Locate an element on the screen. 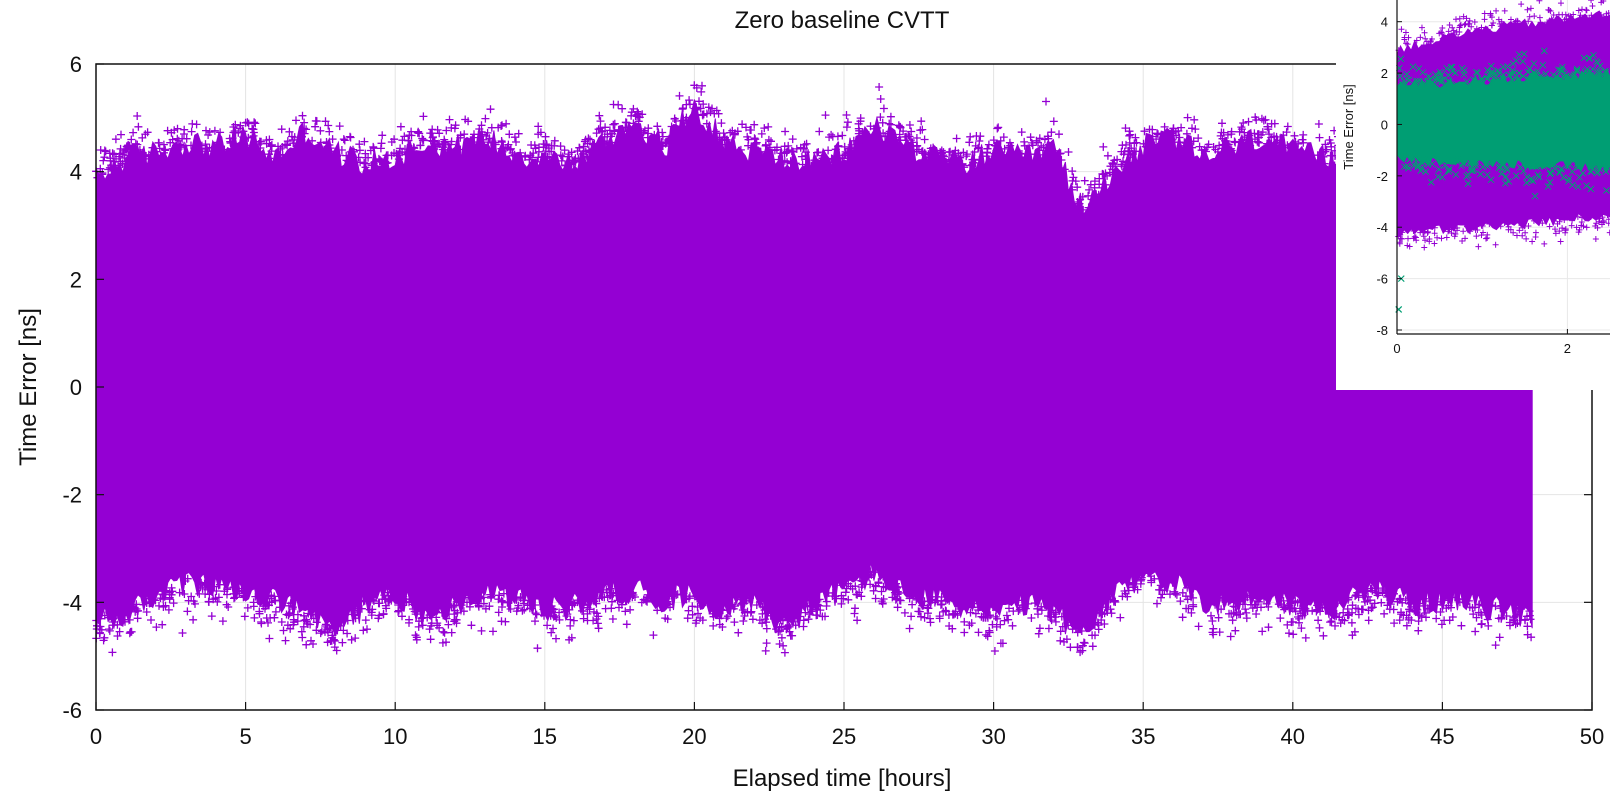 The width and height of the screenshot is (1610, 796). y-tick-label: -4 is located at coordinates (72, 602).